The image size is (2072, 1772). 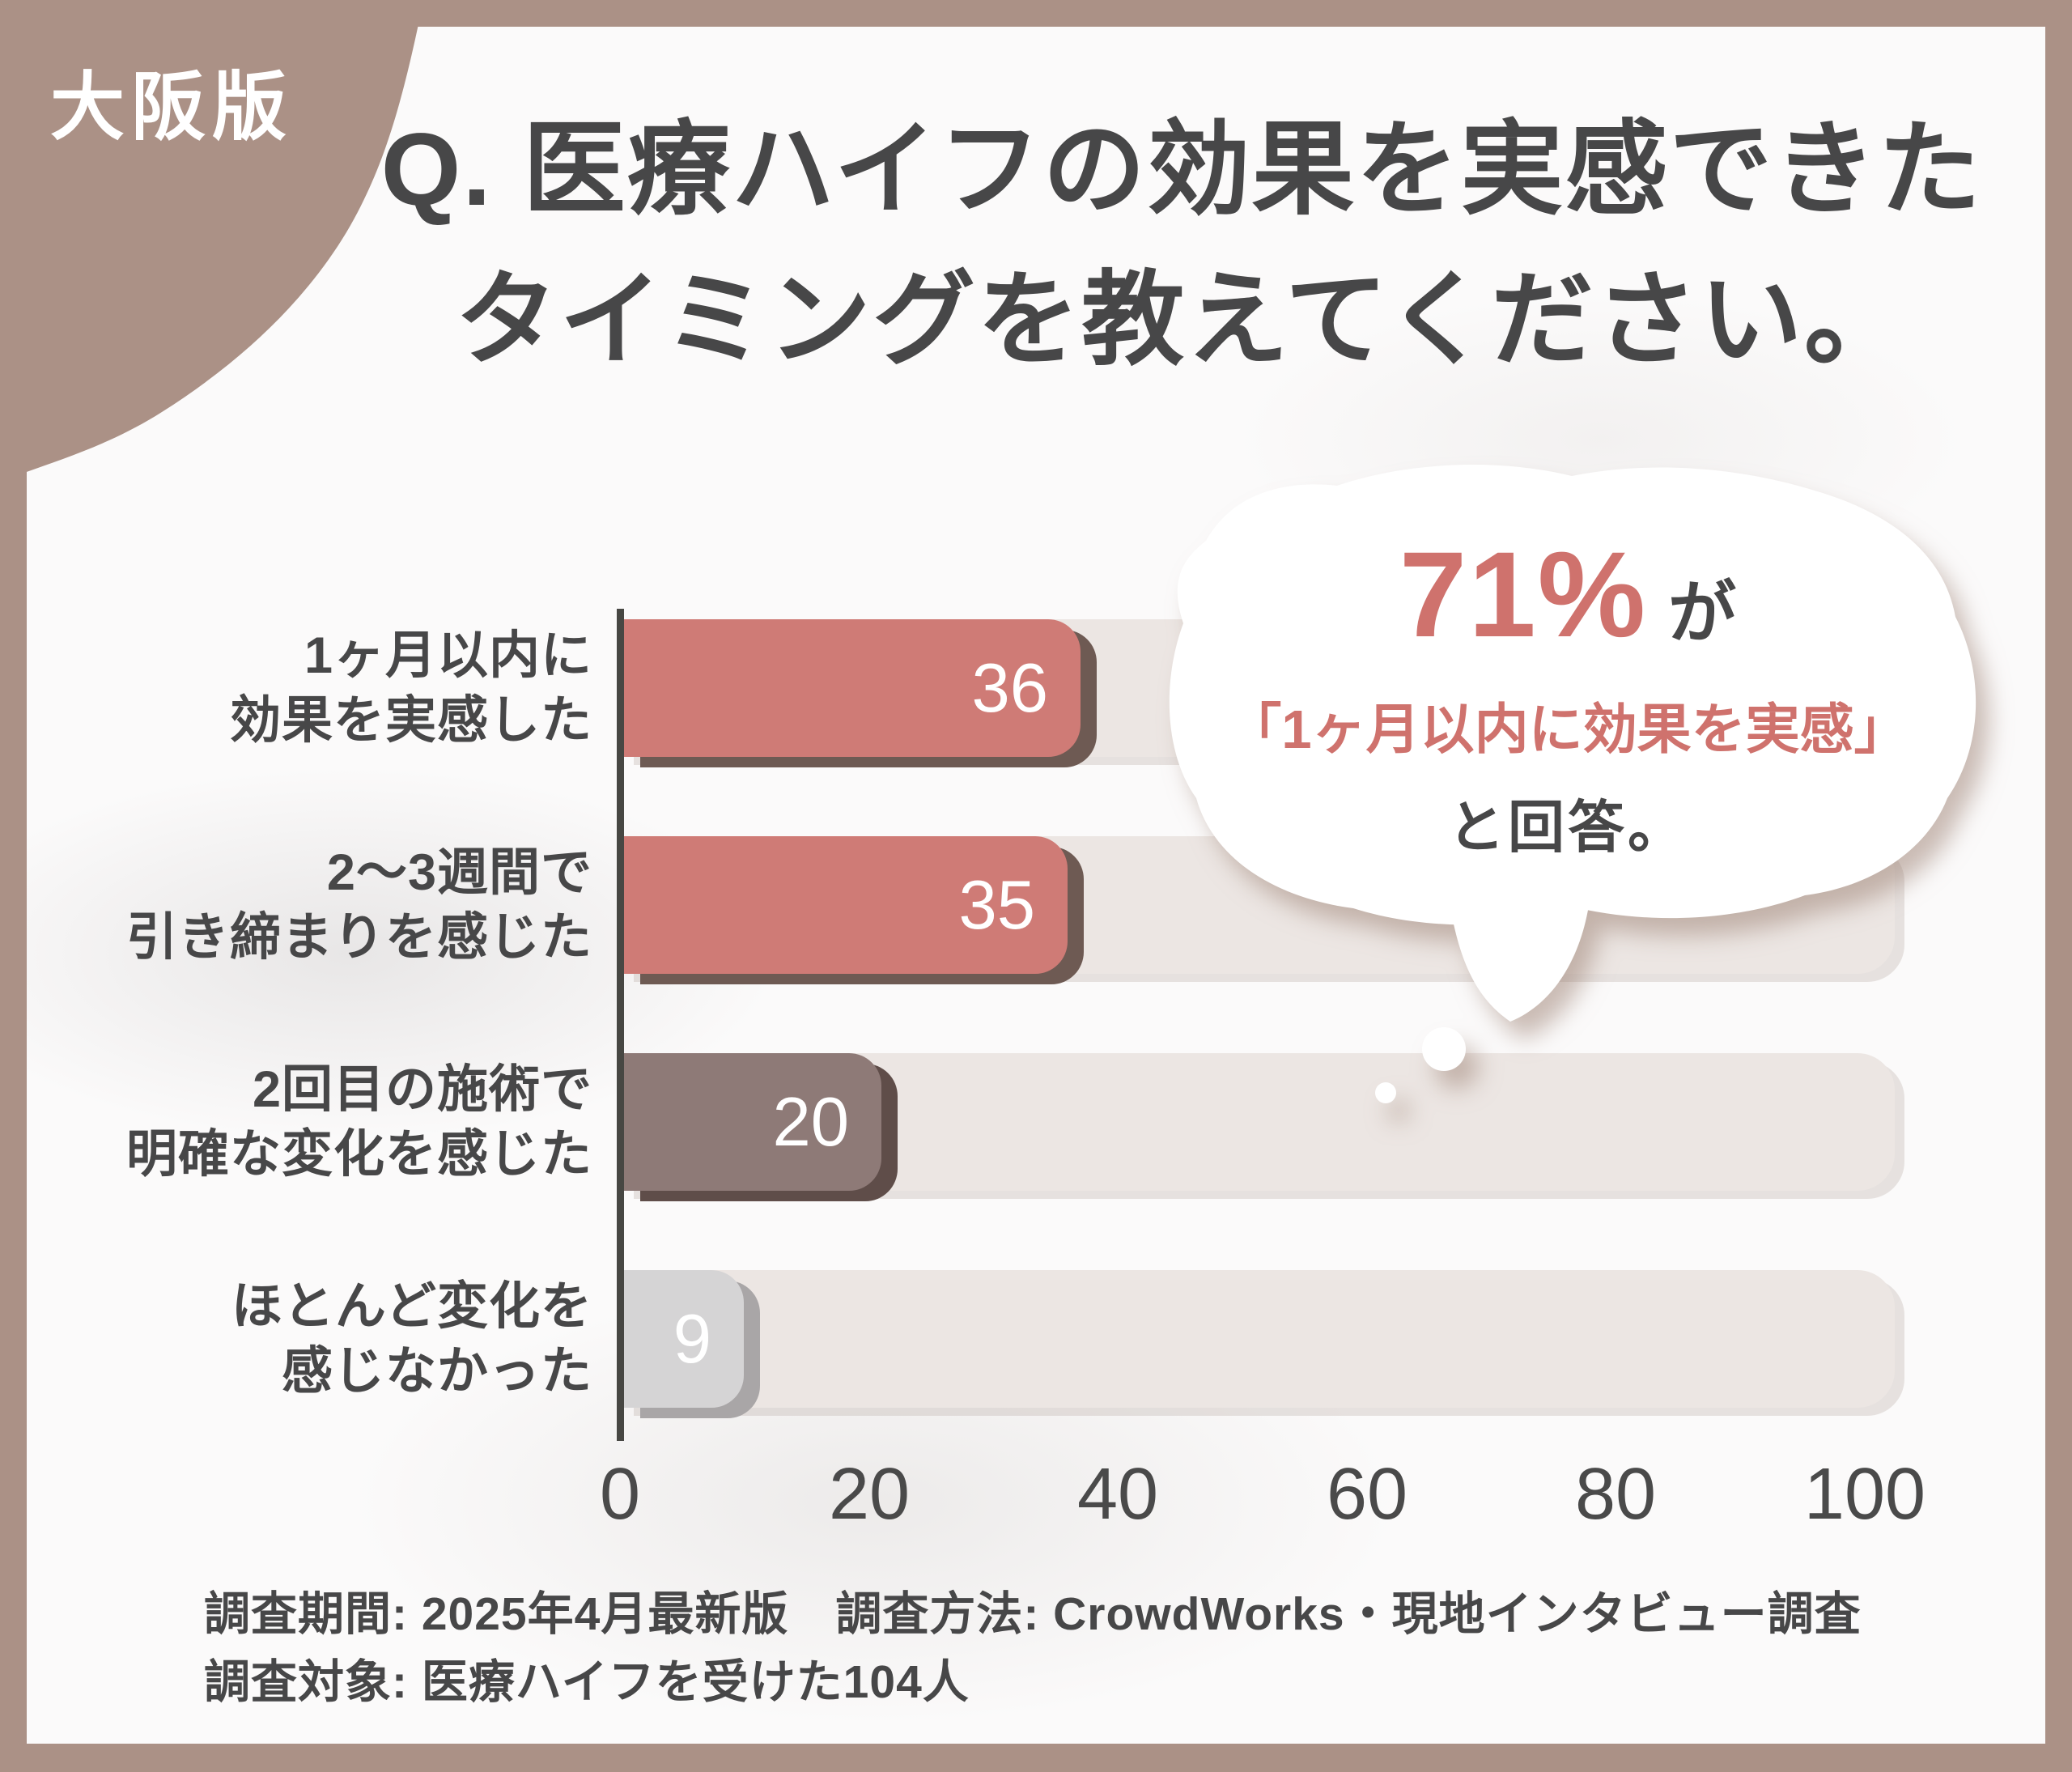 I want to click on bar-2: 35, so click(x=846, y=905).